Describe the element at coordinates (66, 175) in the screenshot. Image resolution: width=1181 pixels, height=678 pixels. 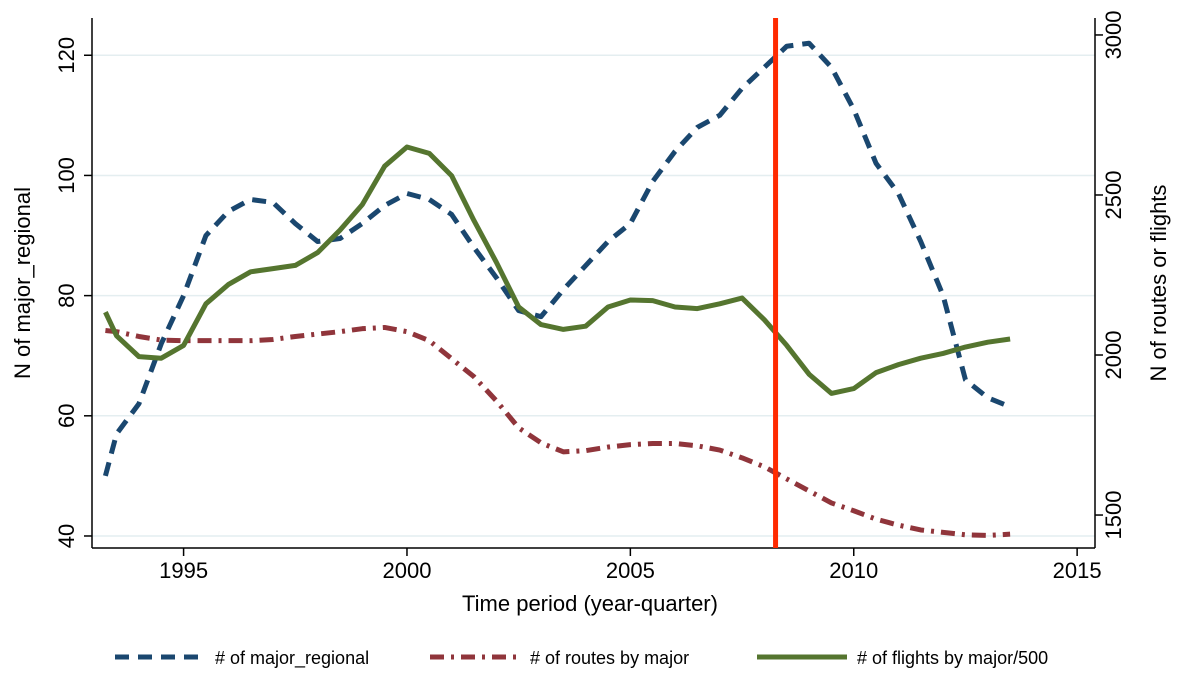
I see `y-tick-label: 100` at that location.